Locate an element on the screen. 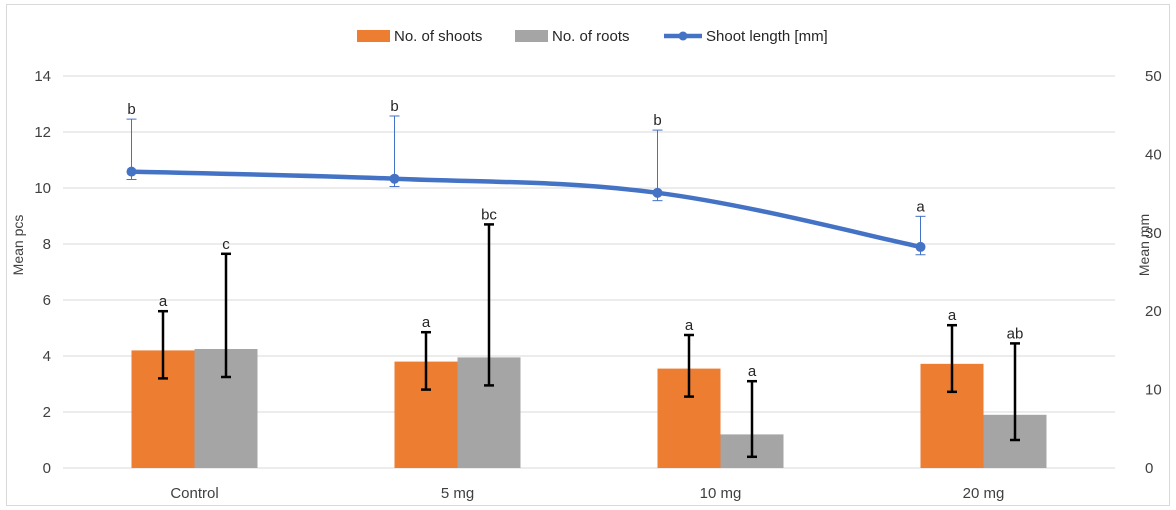  y-right-tick-label: 30 is located at coordinates (1153, 233).